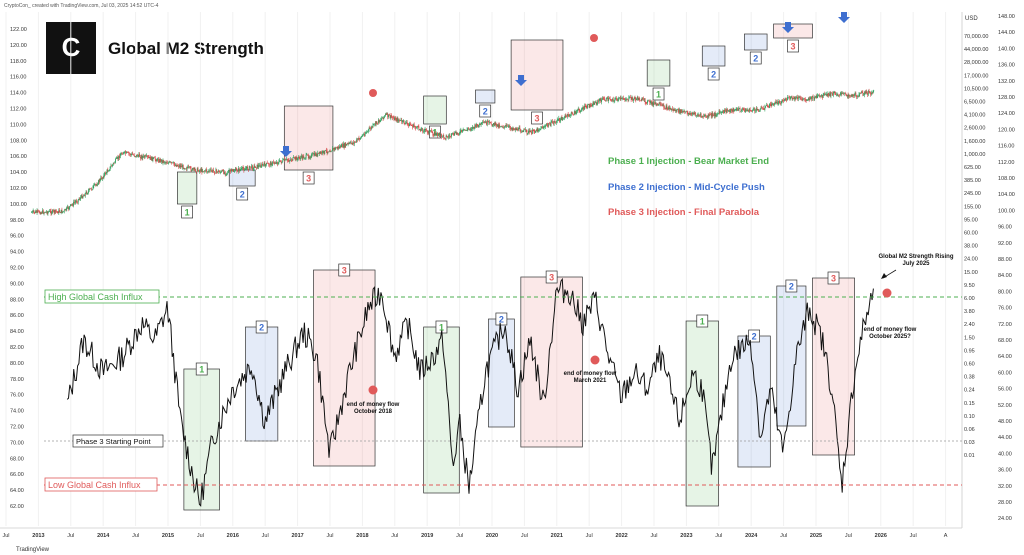 The width and height of the screenshot is (1024, 555). Describe the element at coordinates (621, 536) in the screenshot. I see `x-tick-label: 2022` at that location.